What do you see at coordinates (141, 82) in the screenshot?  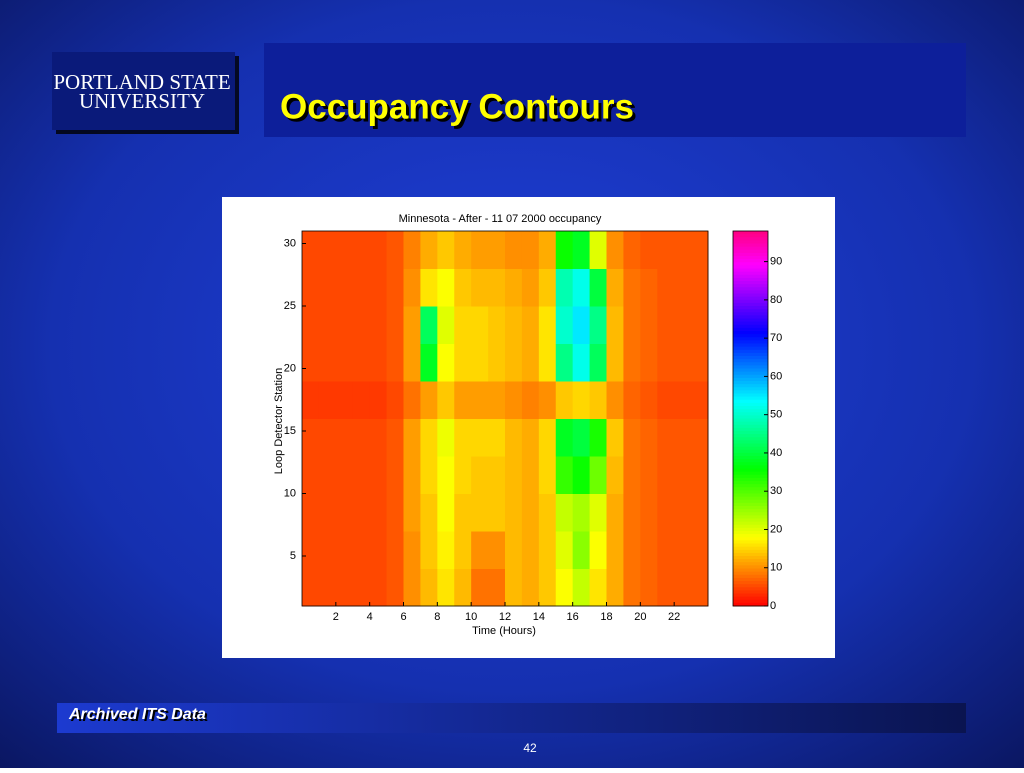 I see `logo-text: PORTLAND STATE` at bounding box center [141, 82].